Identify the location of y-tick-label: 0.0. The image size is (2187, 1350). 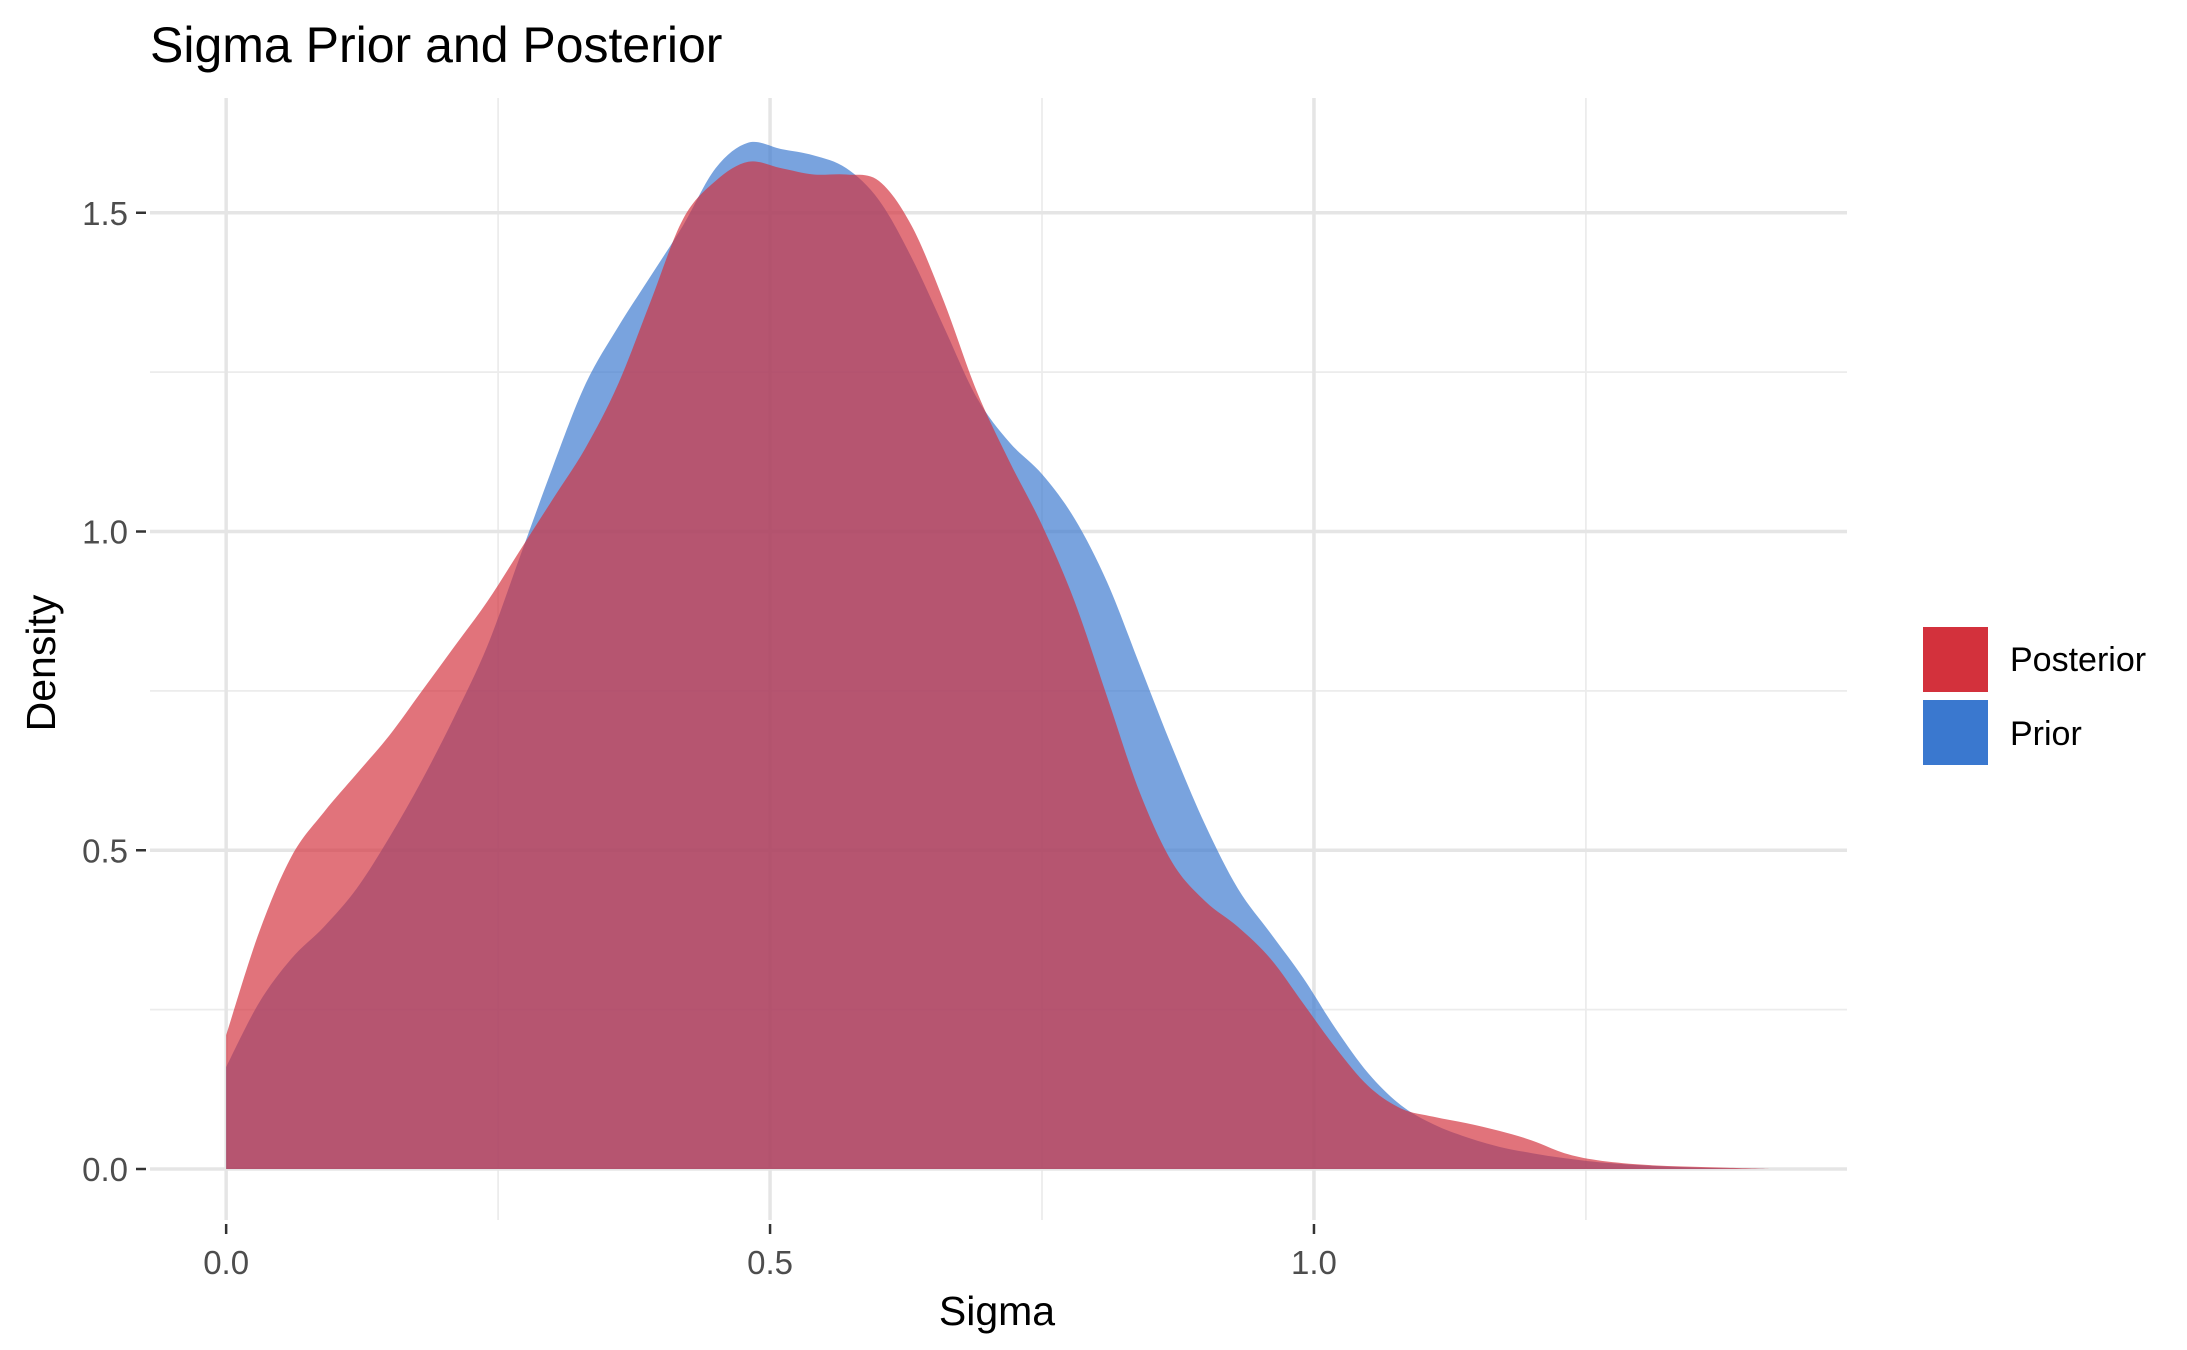
(105, 1169).